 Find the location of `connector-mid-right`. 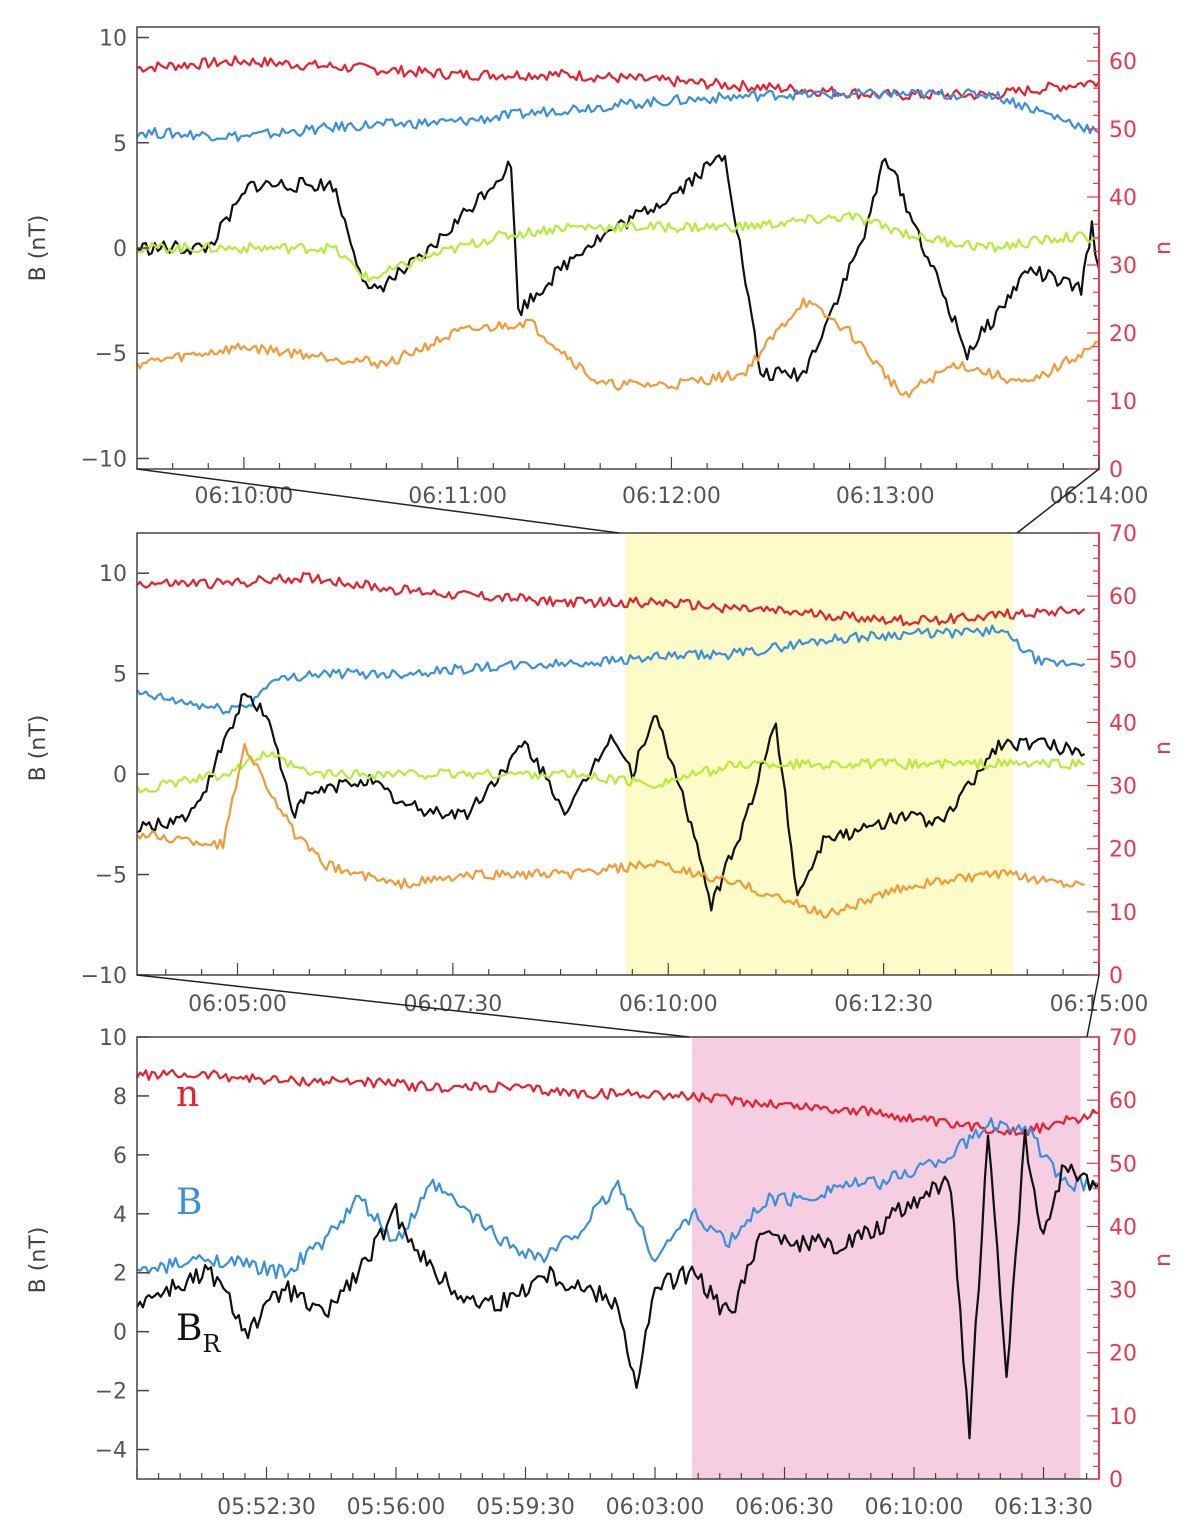

connector-mid-right is located at coordinates (1093, 1006).